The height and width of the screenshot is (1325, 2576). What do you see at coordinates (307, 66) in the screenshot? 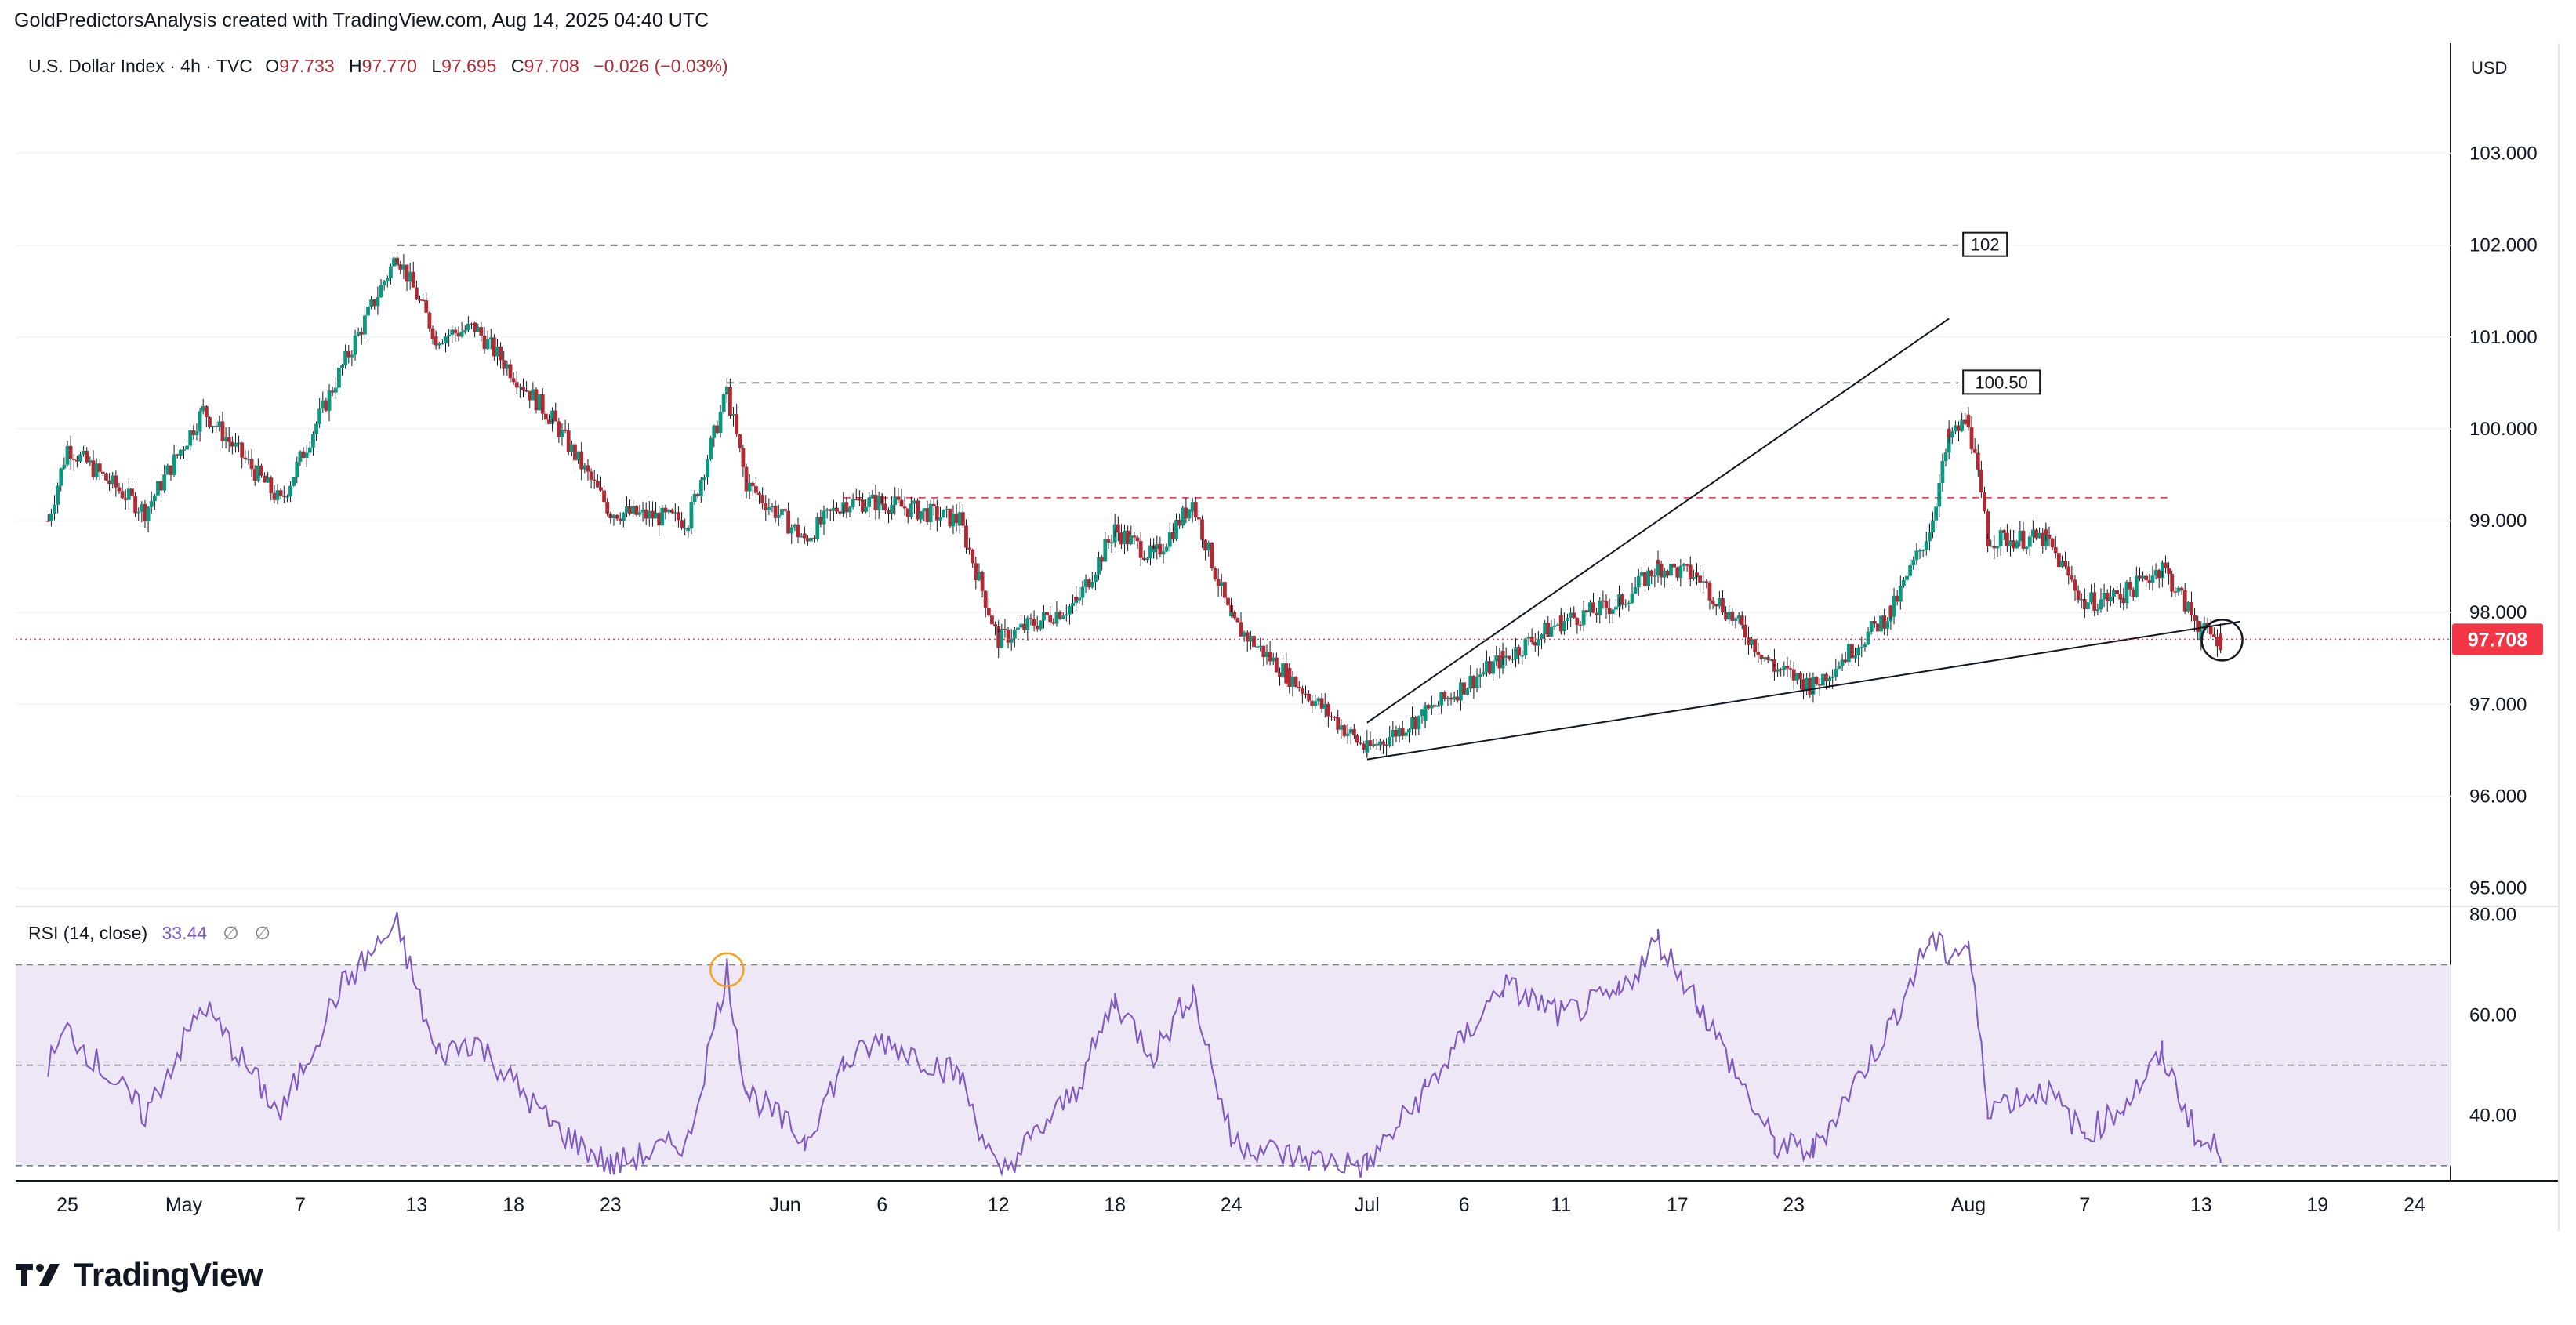
I see `legend-o-value: 97.733` at bounding box center [307, 66].